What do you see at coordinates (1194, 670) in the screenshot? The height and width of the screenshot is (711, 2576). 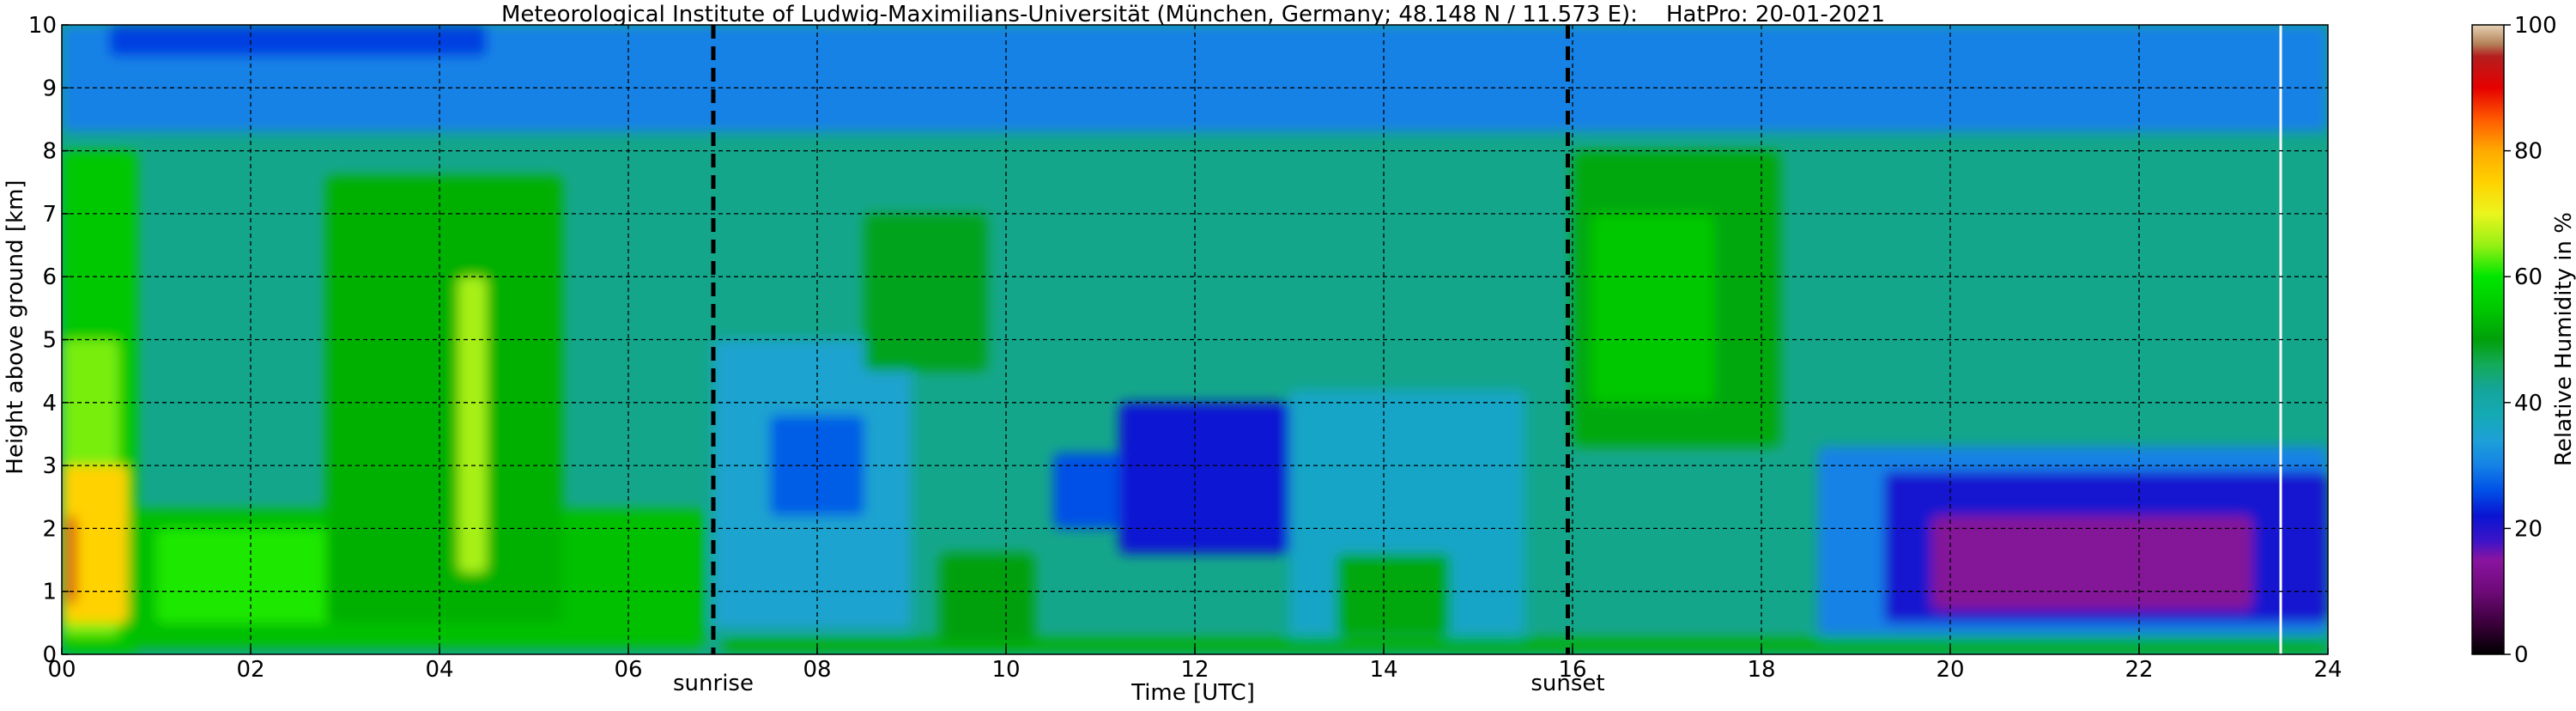 I see `x-tick-label: 12` at bounding box center [1194, 670].